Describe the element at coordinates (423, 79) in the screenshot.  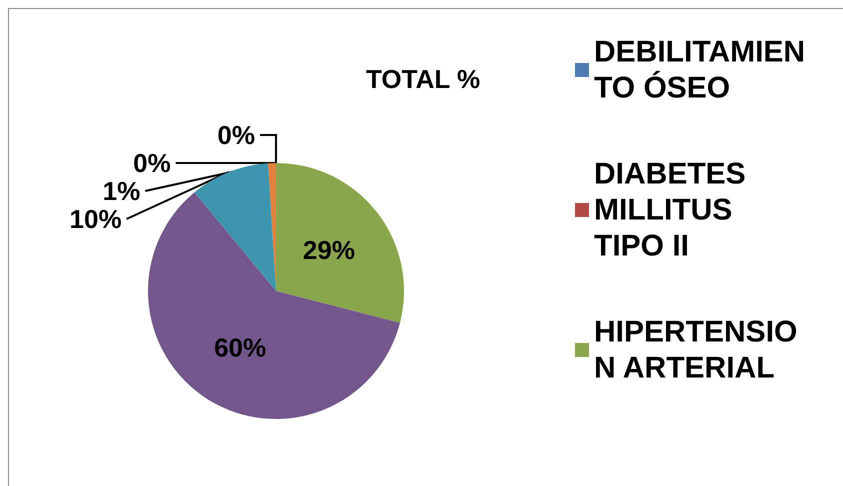
I see `text: TOTAL %` at that location.